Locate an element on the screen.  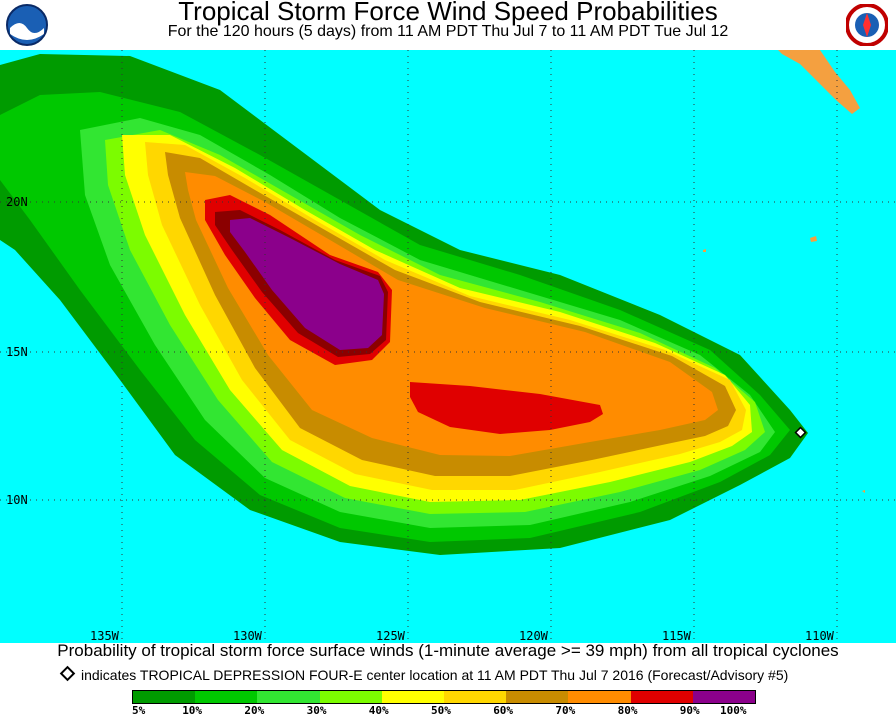
legend-label: 70% is located at coordinates (565, 710).